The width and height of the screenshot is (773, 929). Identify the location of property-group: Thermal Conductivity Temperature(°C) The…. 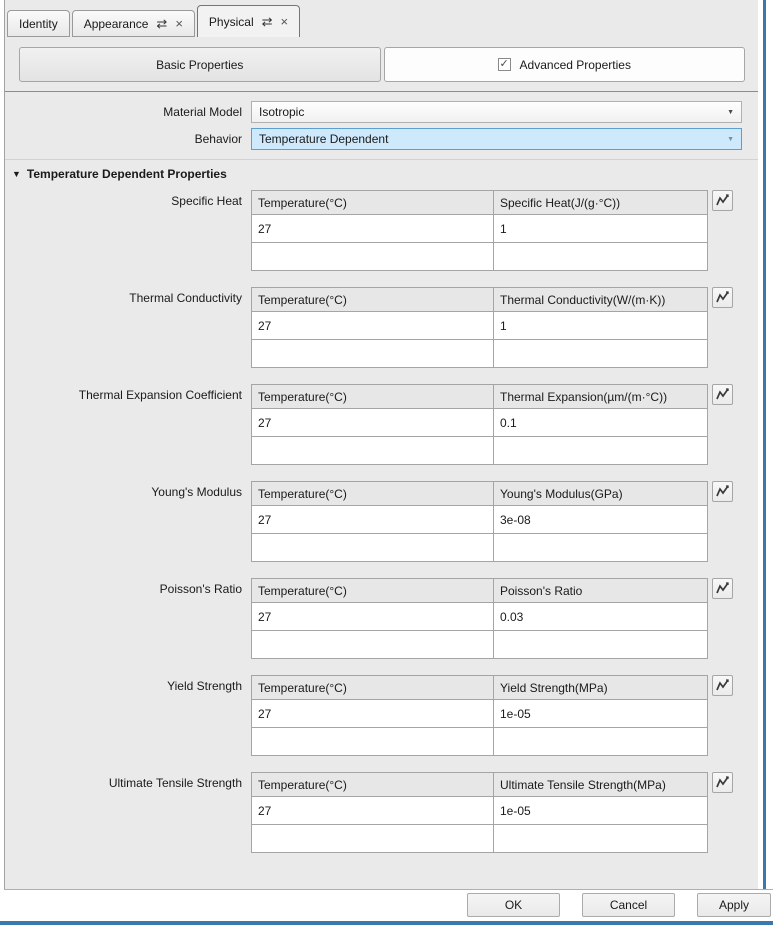
(381, 327).